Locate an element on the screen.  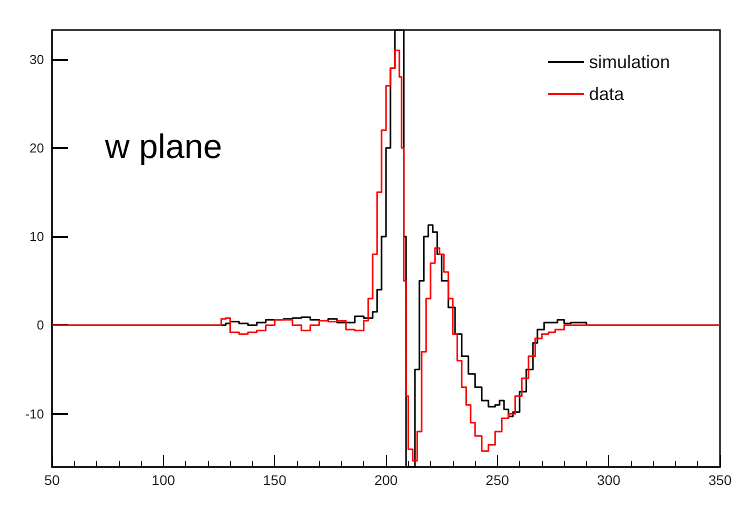
x-tick-label: 100 is located at coordinates (164, 480).